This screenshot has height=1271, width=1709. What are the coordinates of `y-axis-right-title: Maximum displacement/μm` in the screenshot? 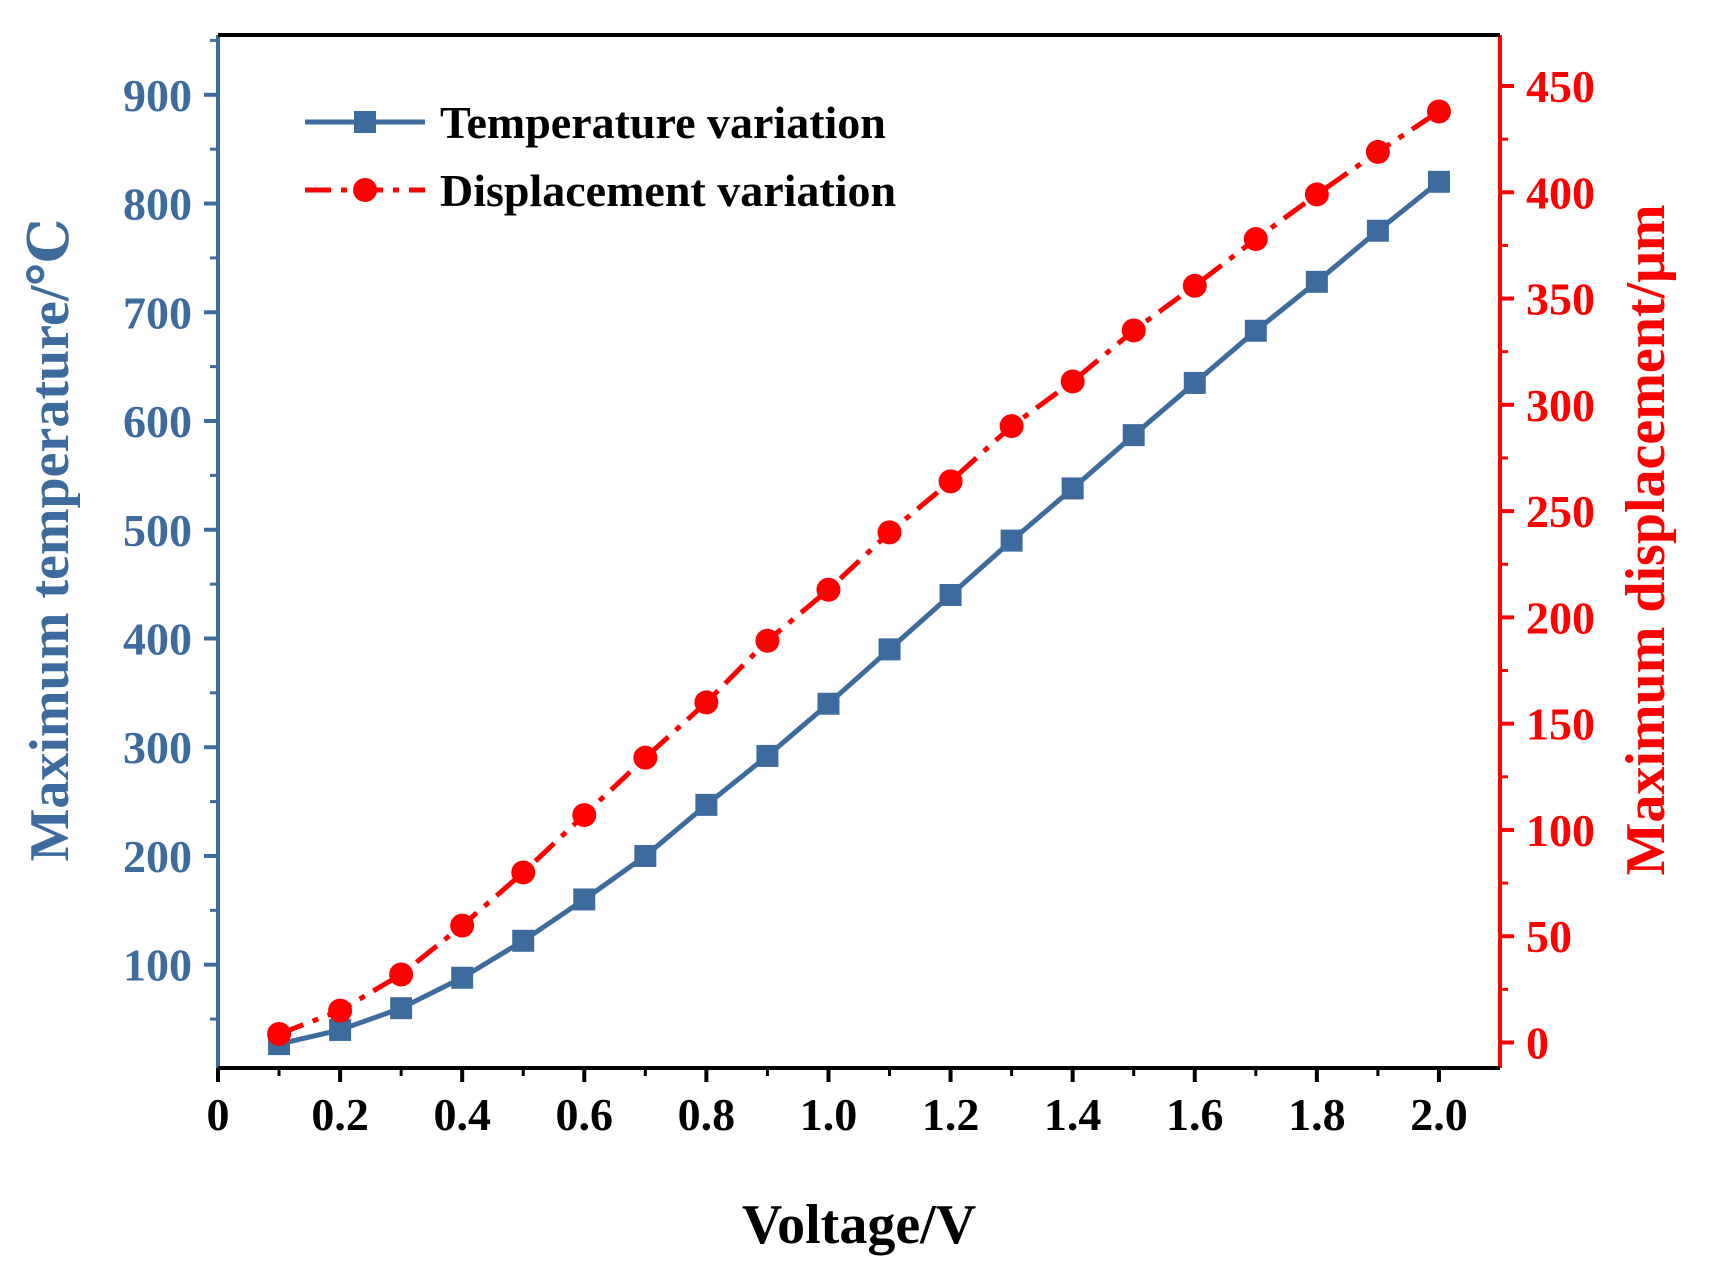 It's located at (1646, 539).